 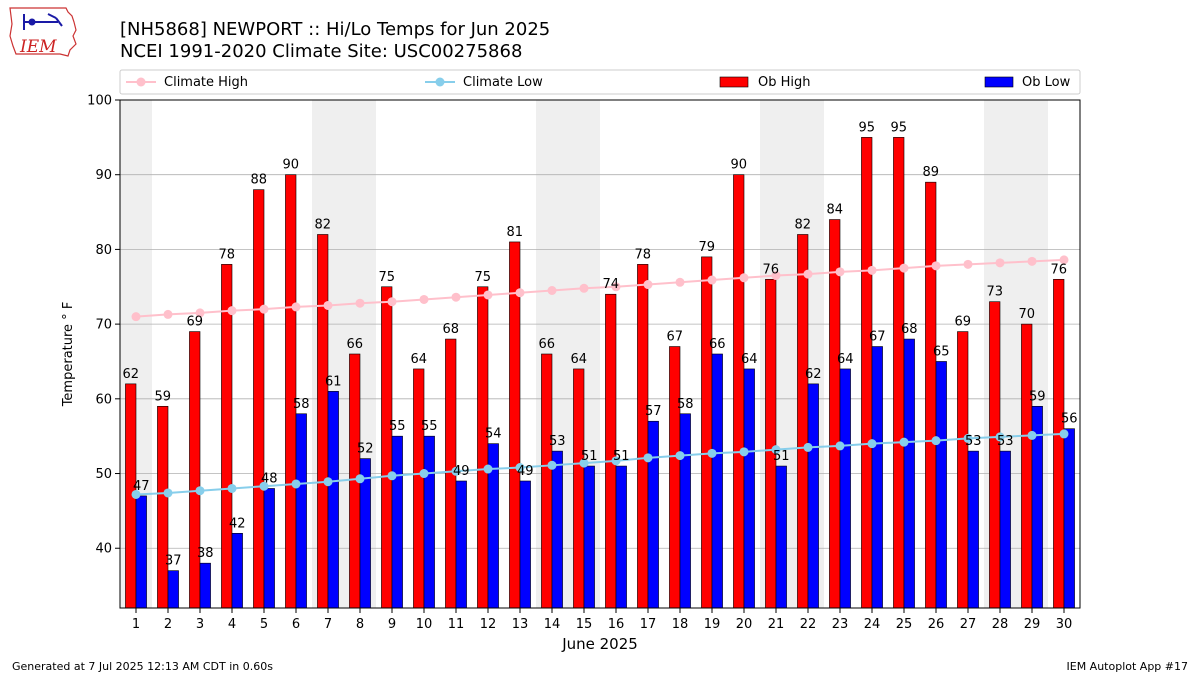 I want to click on x-tick-label-5: 5, so click(x=264, y=624).